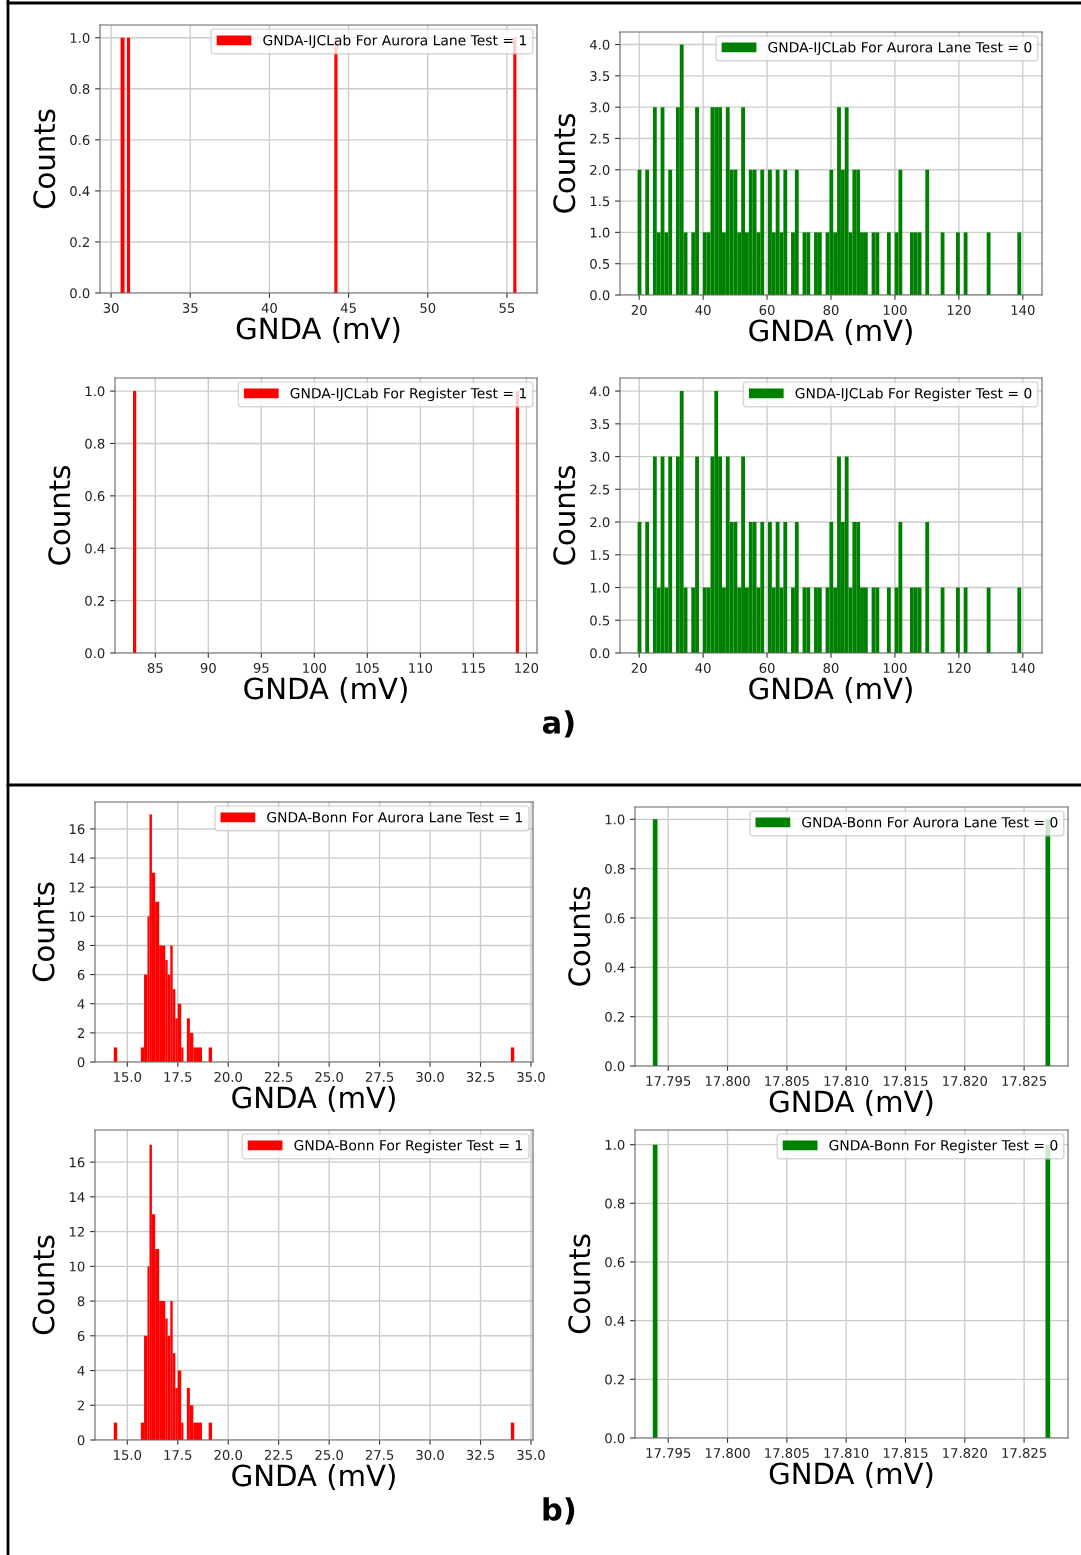 The width and height of the screenshot is (1081, 1555). I want to click on y-tick-label: 4, so click(81, 1370).